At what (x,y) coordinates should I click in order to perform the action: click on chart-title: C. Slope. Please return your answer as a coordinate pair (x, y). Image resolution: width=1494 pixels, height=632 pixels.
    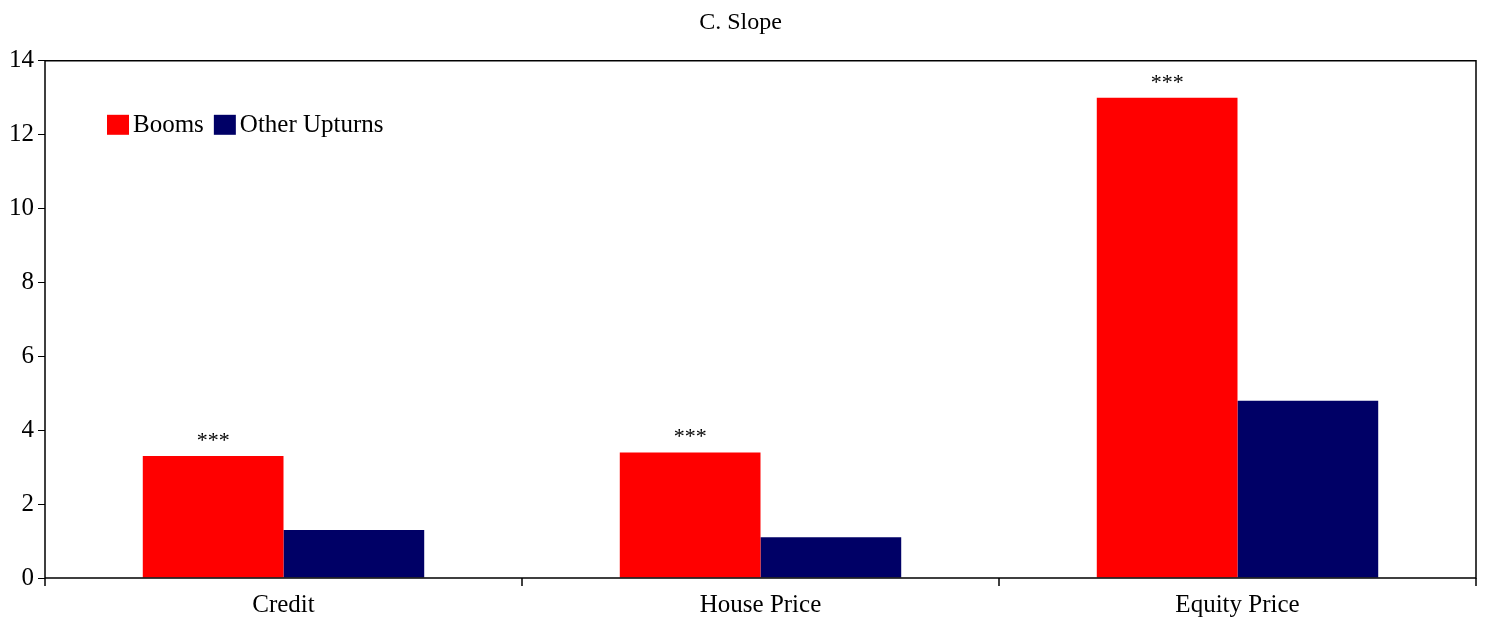
    Looking at the image, I should click on (740, 20).